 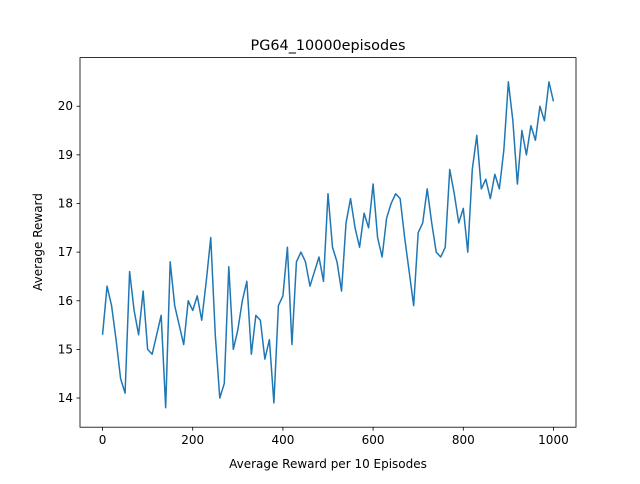 I want to click on y-tick-label: 15, so click(x=65, y=349).